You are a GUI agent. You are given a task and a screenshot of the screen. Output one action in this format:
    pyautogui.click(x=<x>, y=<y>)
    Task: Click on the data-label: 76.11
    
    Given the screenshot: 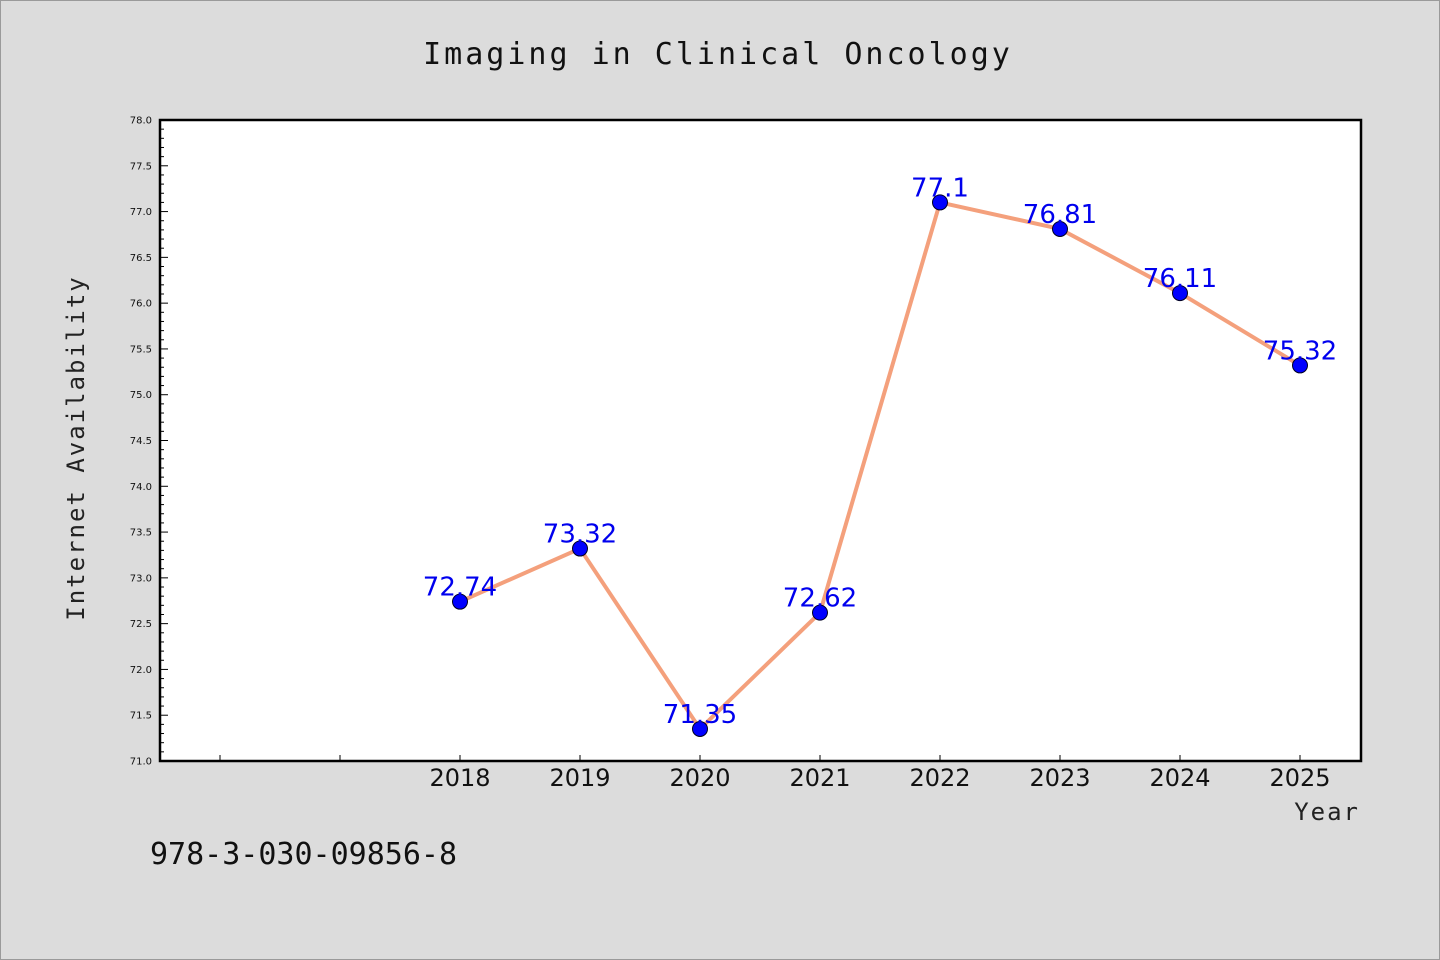 What is the action you would take?
    pyautogui.click(x=1180, y=279)
    